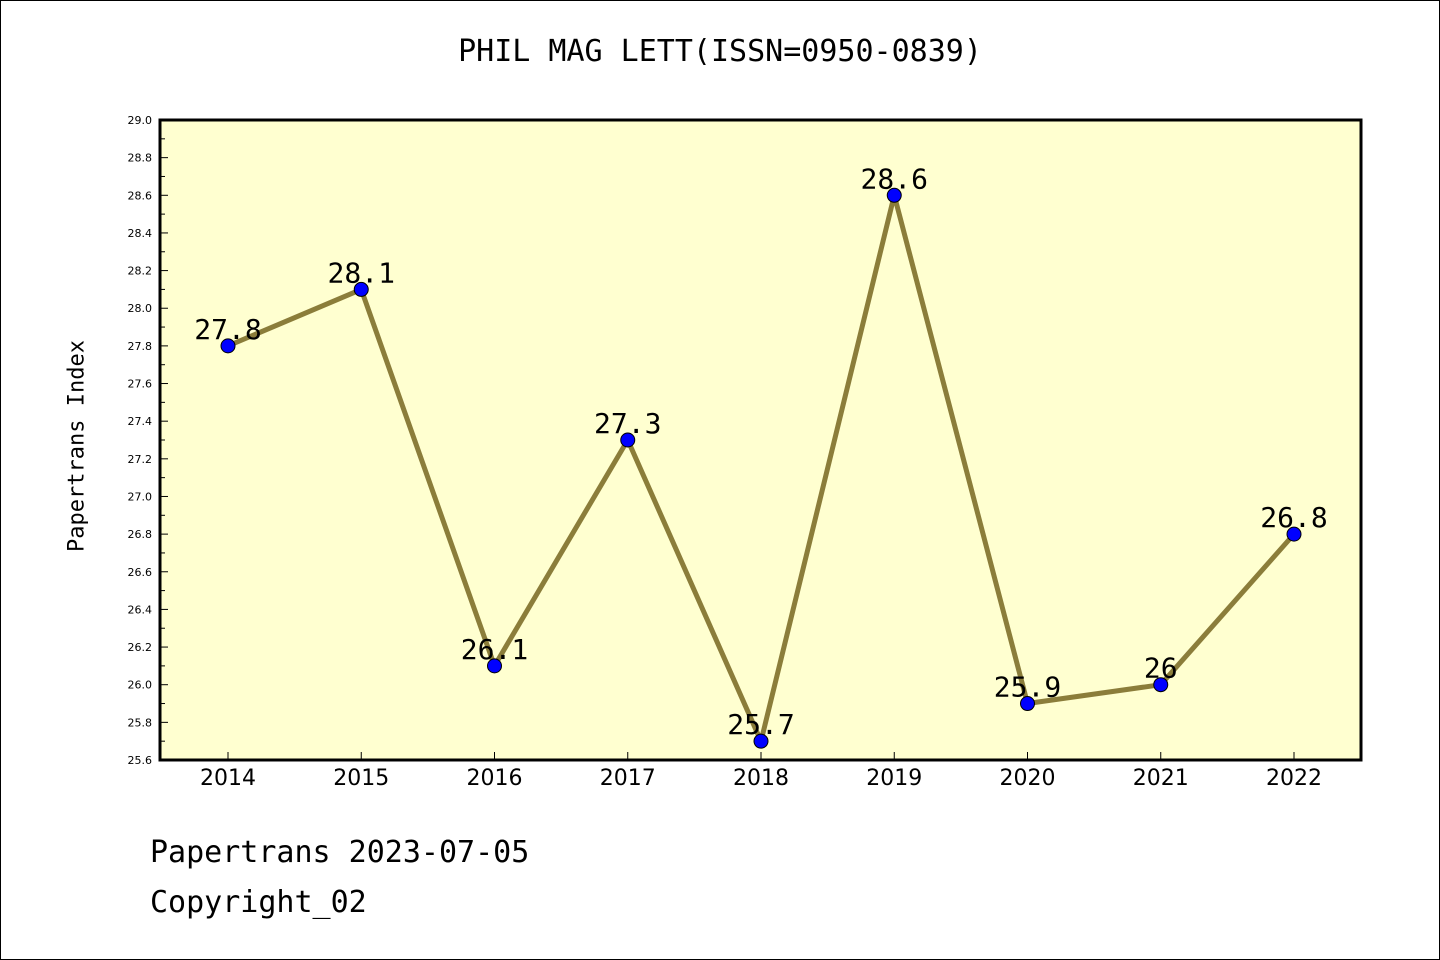  Describe the element at coordinates (894, 178) in the screenshot. I see `data-label: 28.6` at that location.